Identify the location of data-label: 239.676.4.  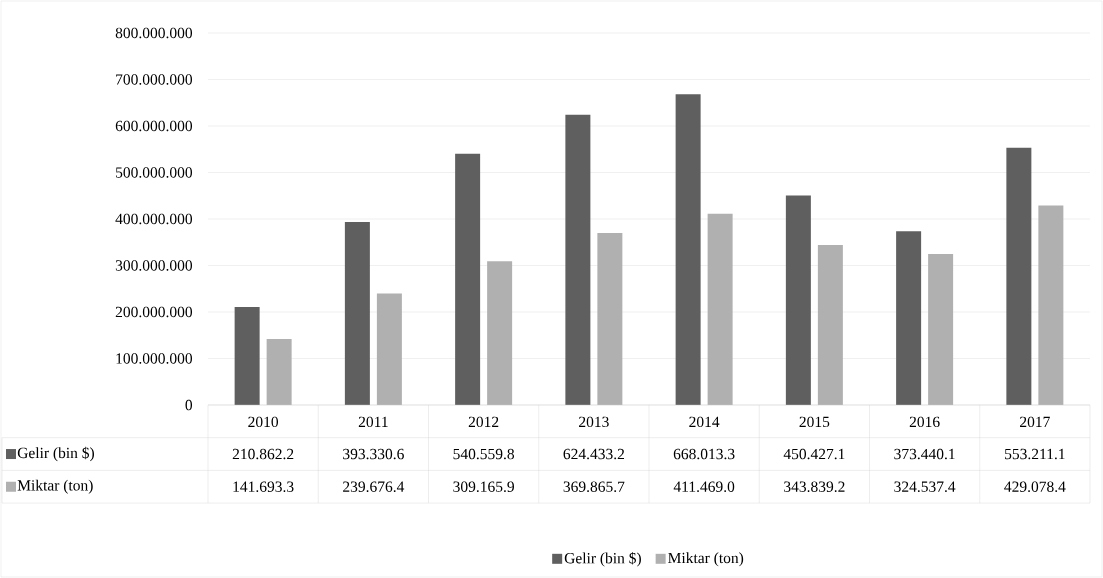
(374, 486).